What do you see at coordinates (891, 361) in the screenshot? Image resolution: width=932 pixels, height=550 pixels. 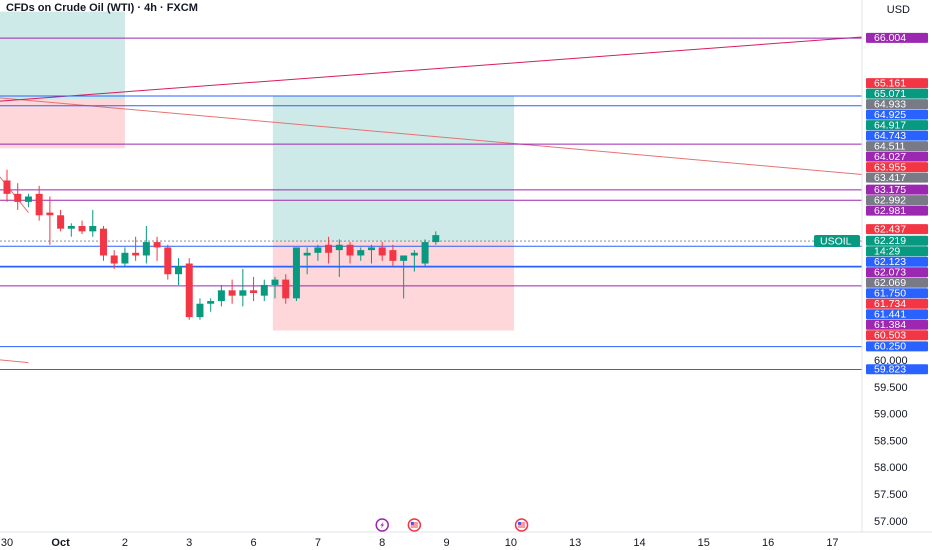 I see `price-tick: 60.000` at bounding box center [891, 361].